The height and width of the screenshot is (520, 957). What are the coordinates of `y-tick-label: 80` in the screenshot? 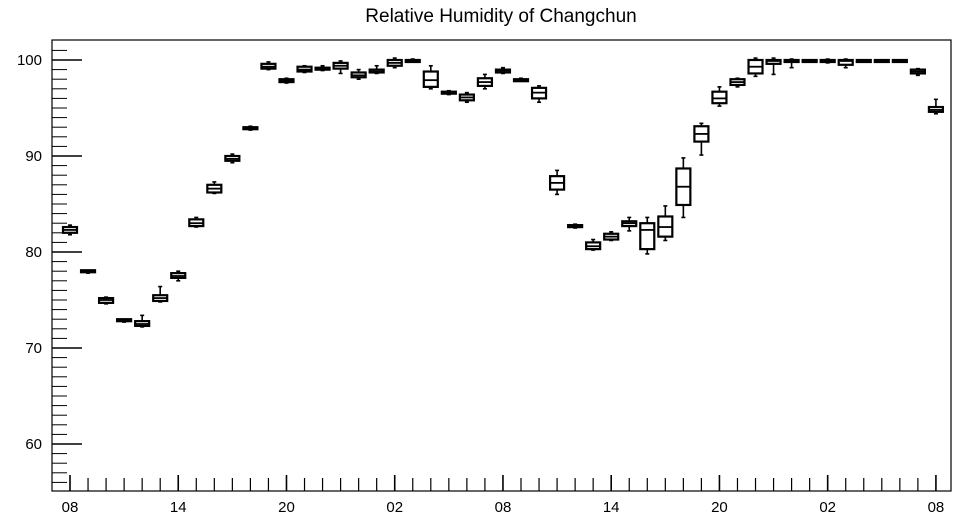 It's located at (33, 252).